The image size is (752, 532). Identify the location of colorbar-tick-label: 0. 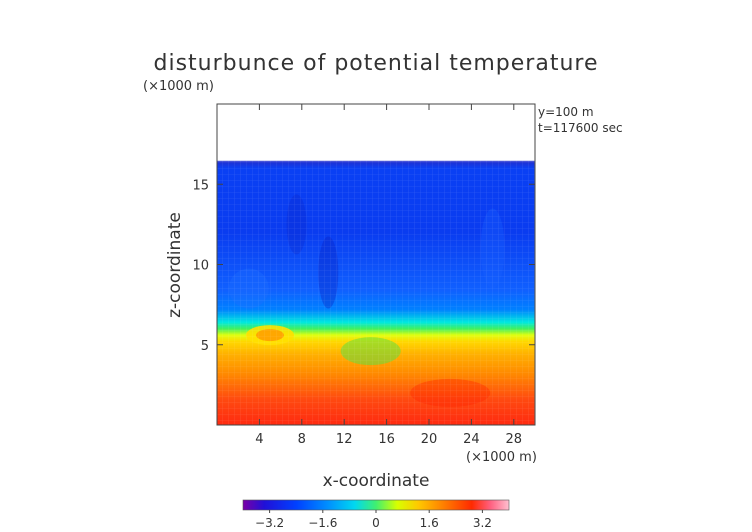
(376, 523).